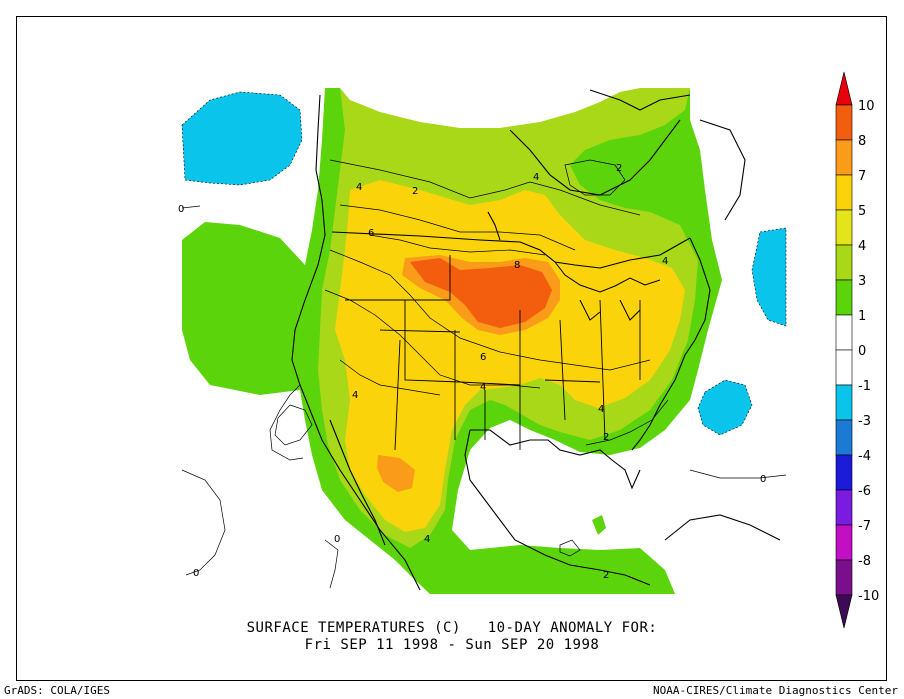  I want to click on west-coast, so click(356, 342).